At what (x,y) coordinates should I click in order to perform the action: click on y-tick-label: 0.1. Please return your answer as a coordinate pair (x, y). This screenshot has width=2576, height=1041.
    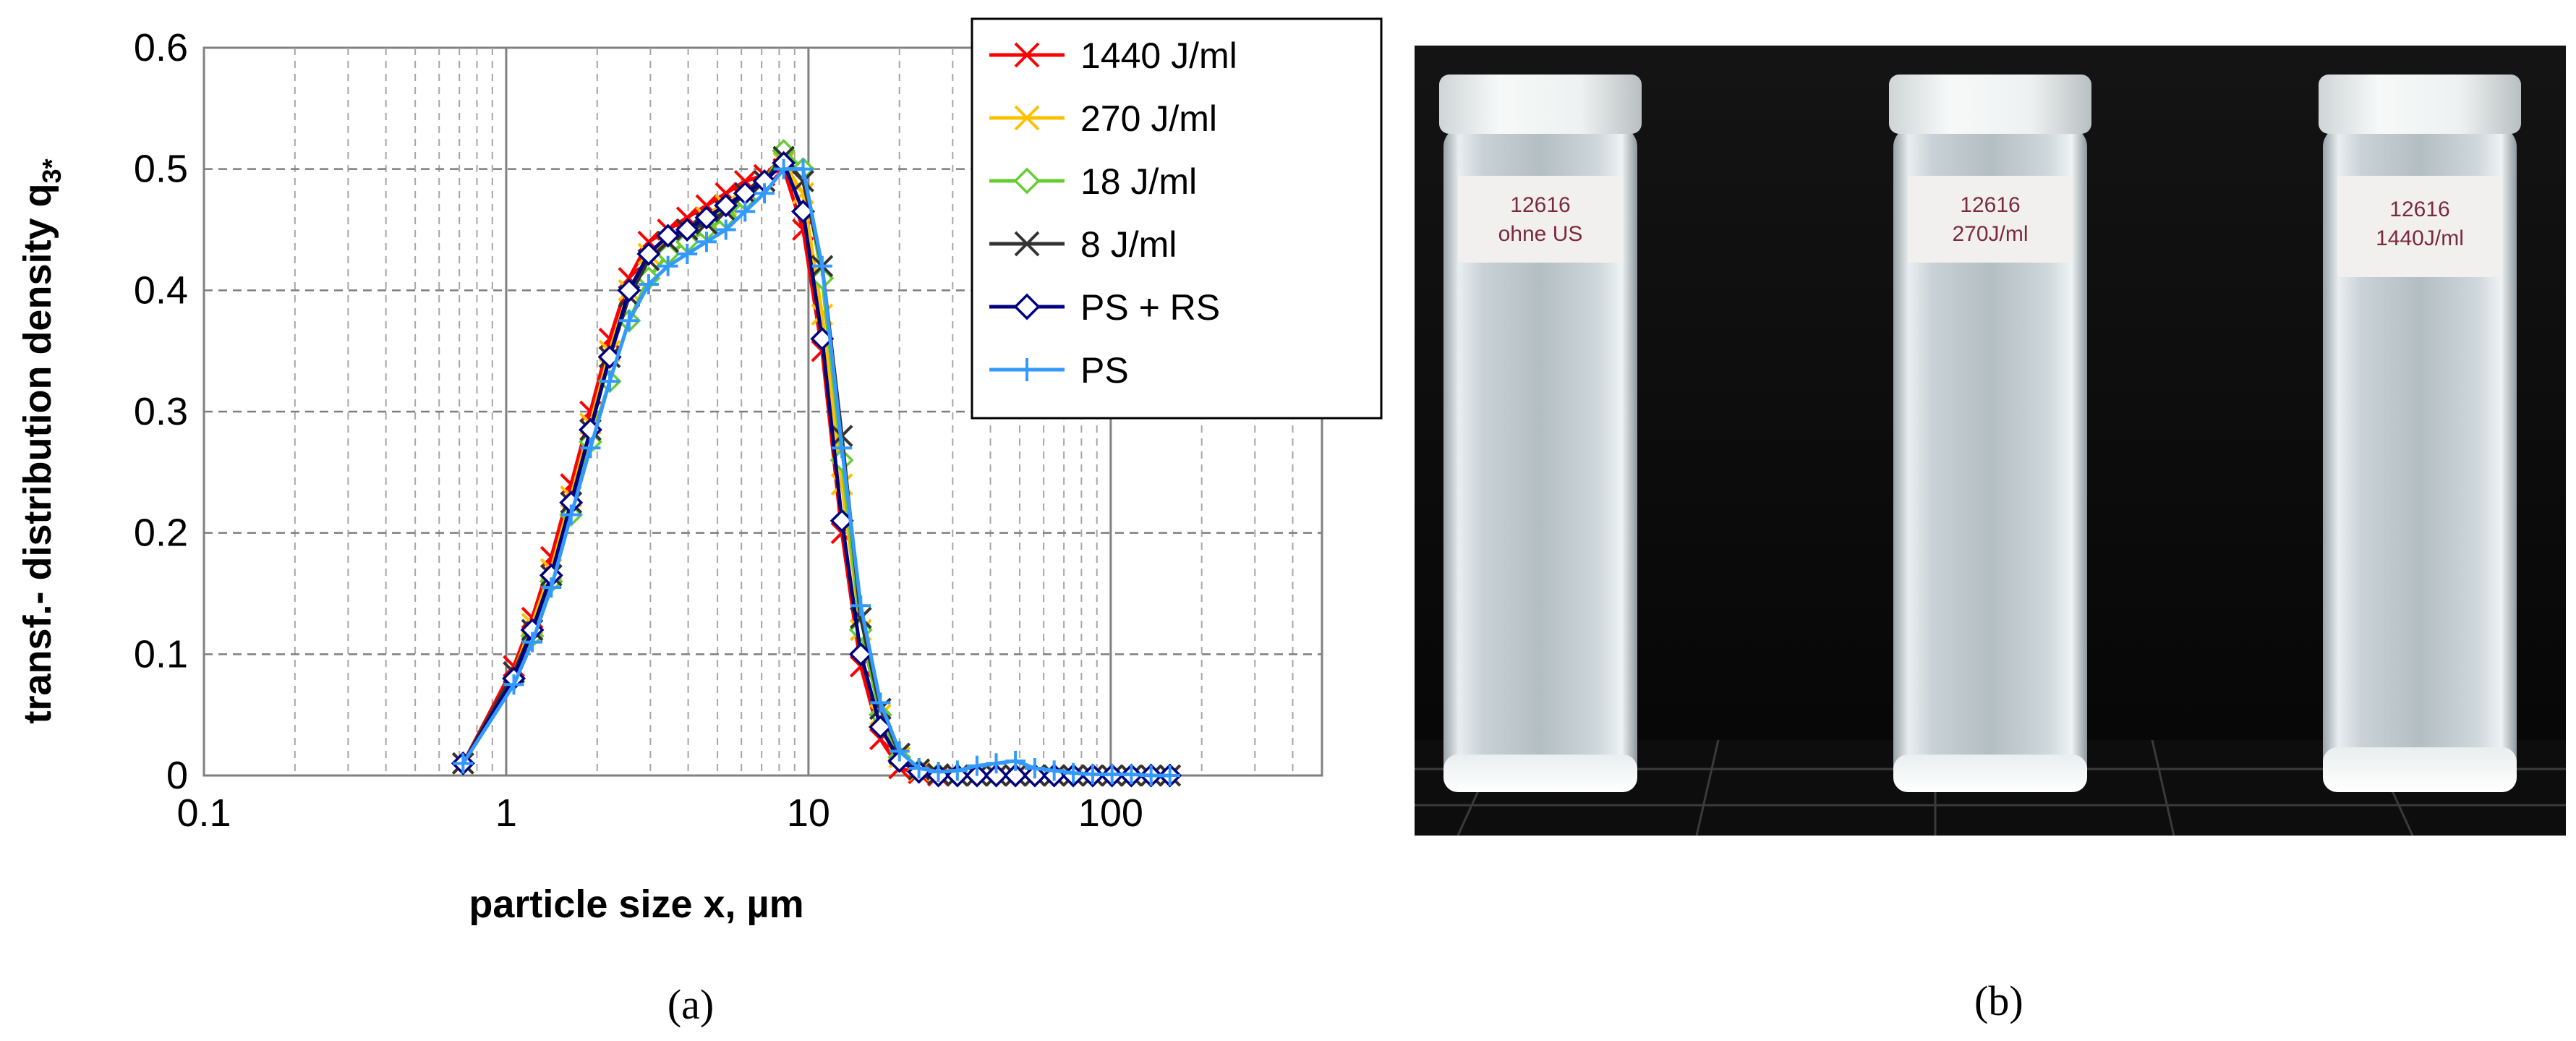
    Looking at the image, I should click on (161, 654).